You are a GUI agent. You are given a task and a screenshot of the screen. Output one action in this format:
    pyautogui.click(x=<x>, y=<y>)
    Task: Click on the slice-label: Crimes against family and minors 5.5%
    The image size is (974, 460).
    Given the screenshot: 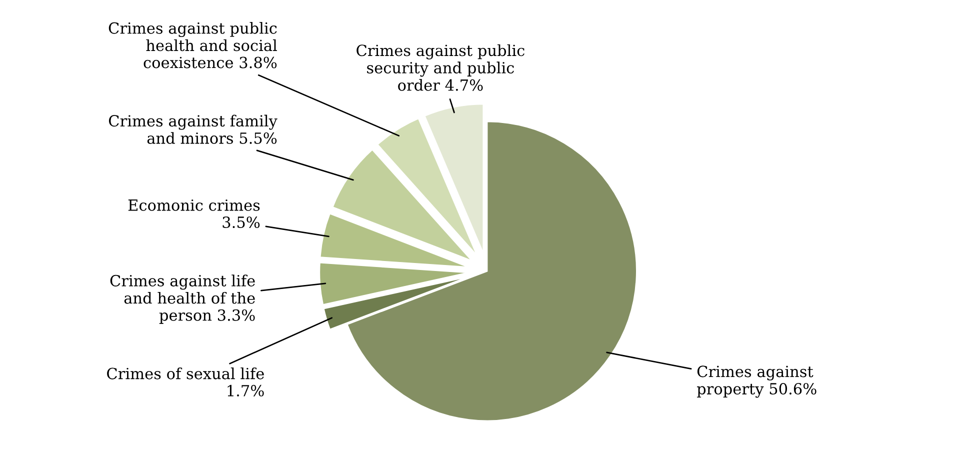 What is the action you would take?
    pyautogui.click(x=193, y=129)
    